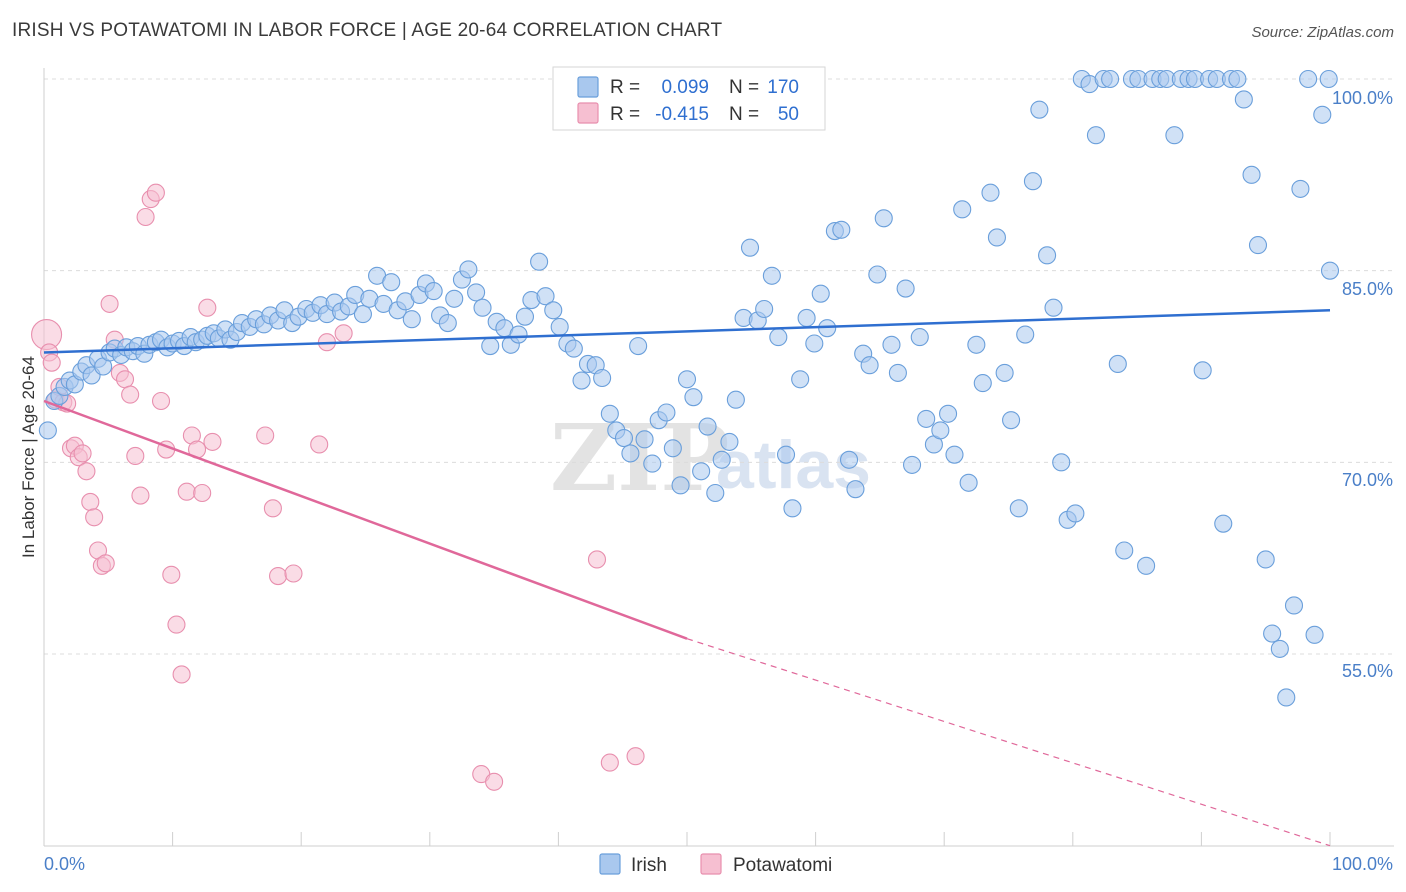 The image size is (1406, 892). Describe the element at coordinates (1008, 742) in the screenshot. I see `potawatomi-trend-extension` at that location.